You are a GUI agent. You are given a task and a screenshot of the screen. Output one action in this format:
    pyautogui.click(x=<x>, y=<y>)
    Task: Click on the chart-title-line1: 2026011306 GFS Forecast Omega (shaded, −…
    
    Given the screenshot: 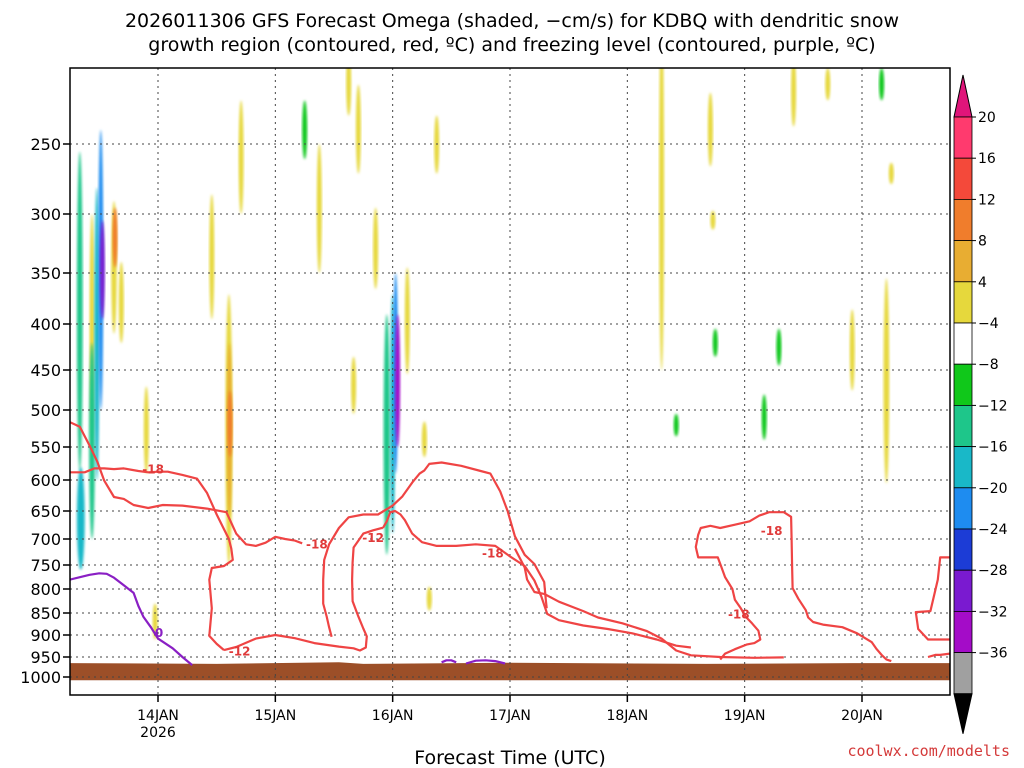 What is the action you would take?
    pyautogui.click(x=512, y=21)
    